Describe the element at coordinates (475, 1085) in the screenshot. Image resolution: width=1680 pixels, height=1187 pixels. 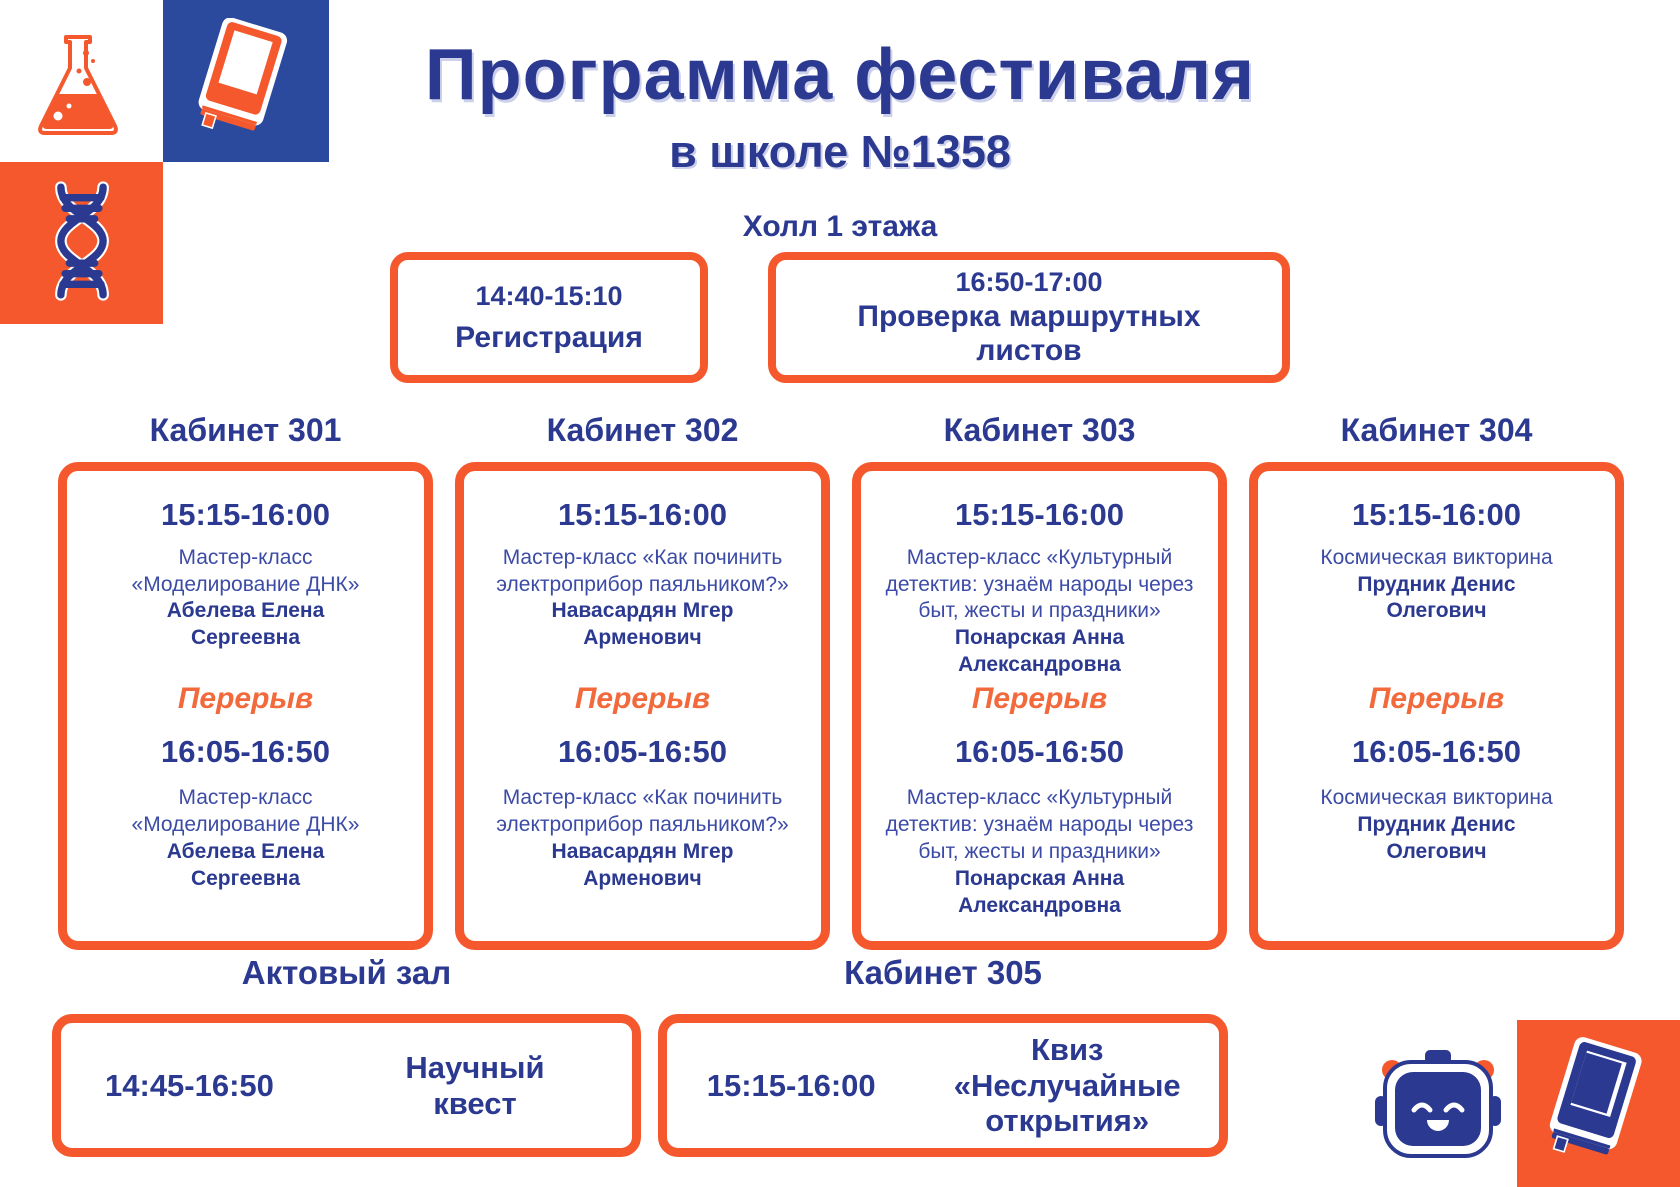
I see `event-title: Научный квест` at that location.